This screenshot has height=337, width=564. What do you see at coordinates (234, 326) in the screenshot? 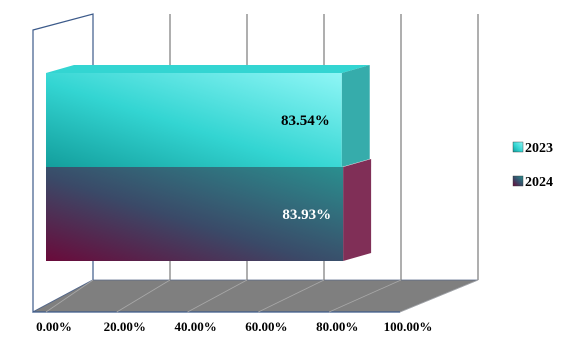
I see `x-axis-ticks: 0.00% 20.00% 40.00% 60.00% 80.00% 100.00%` at bounding box center [234, 326].